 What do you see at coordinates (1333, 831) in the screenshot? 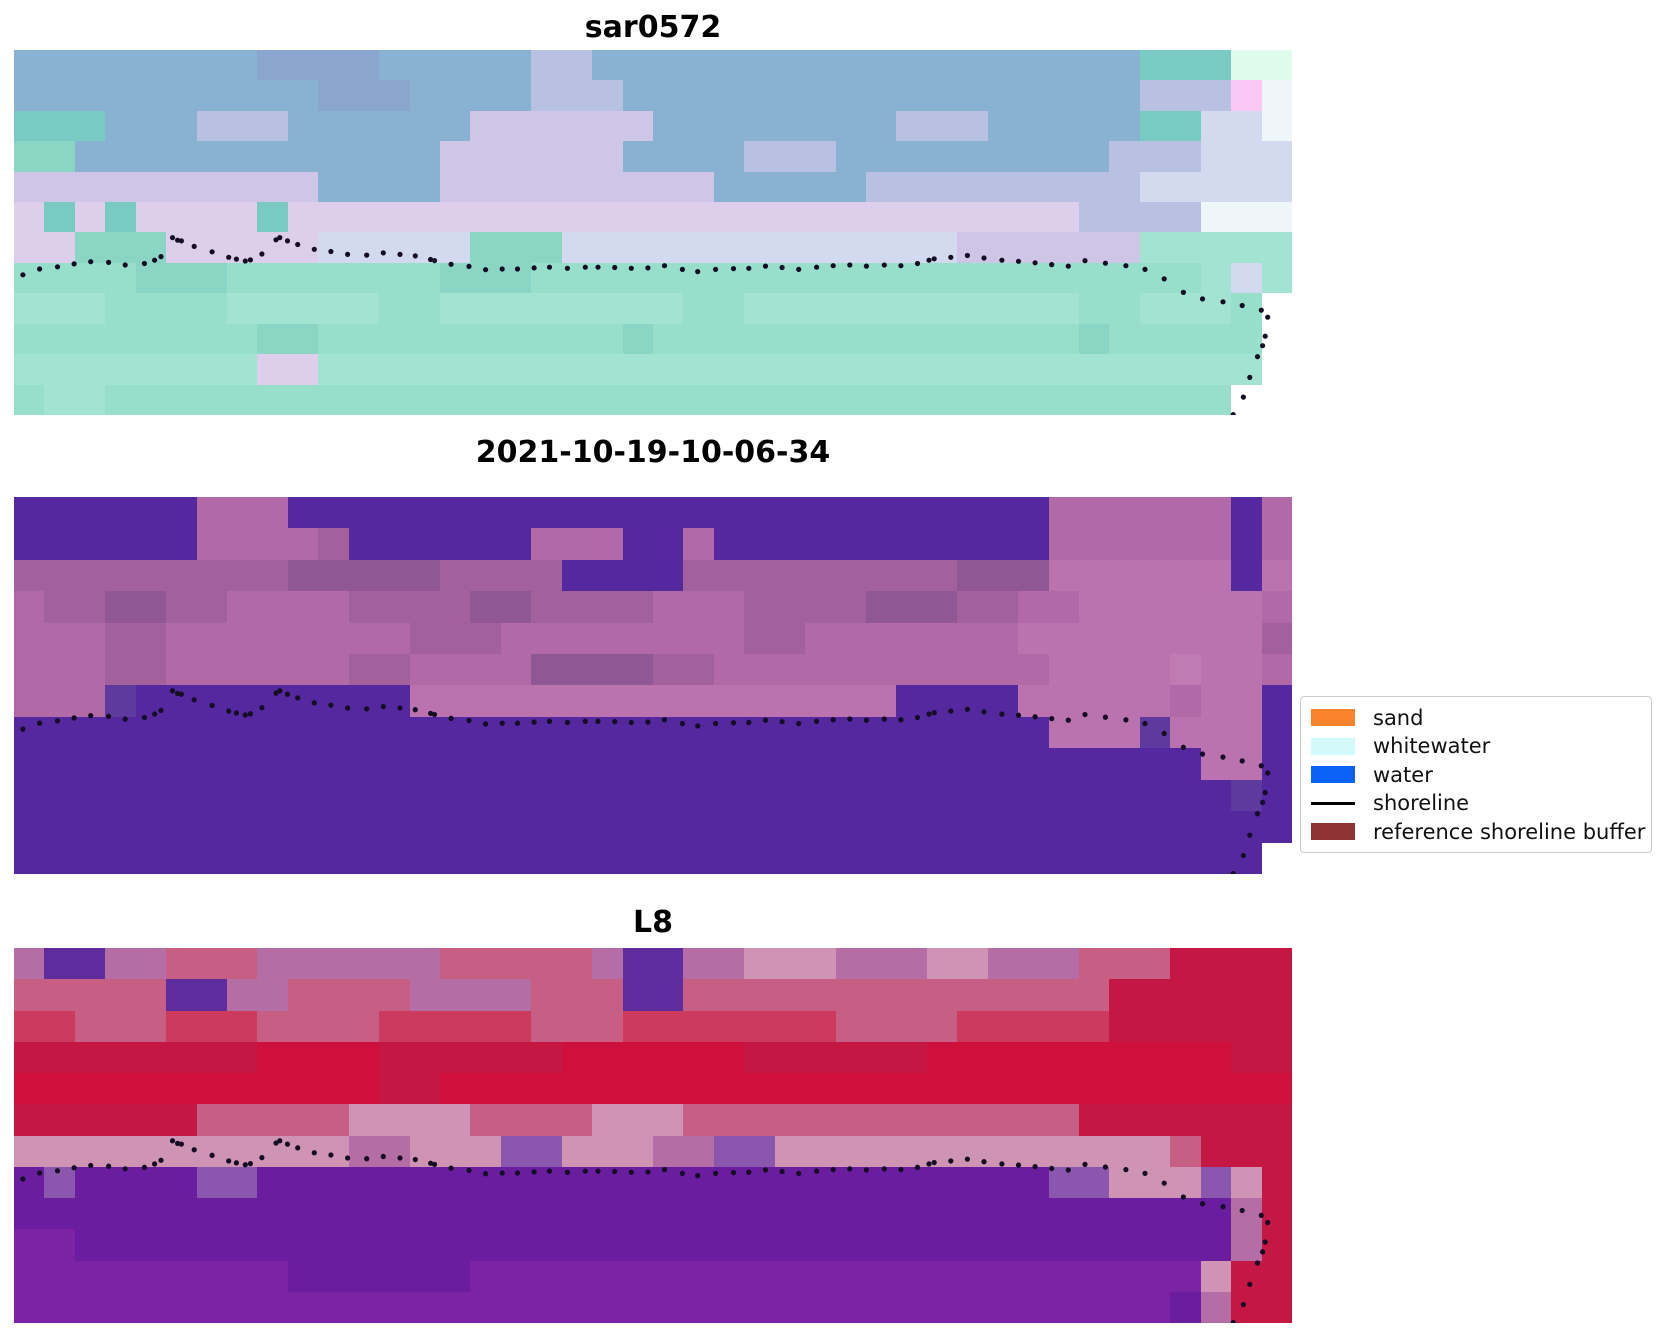
I see `reference-shoreline-buffer-swatch` at bounding box center [1333, 831].